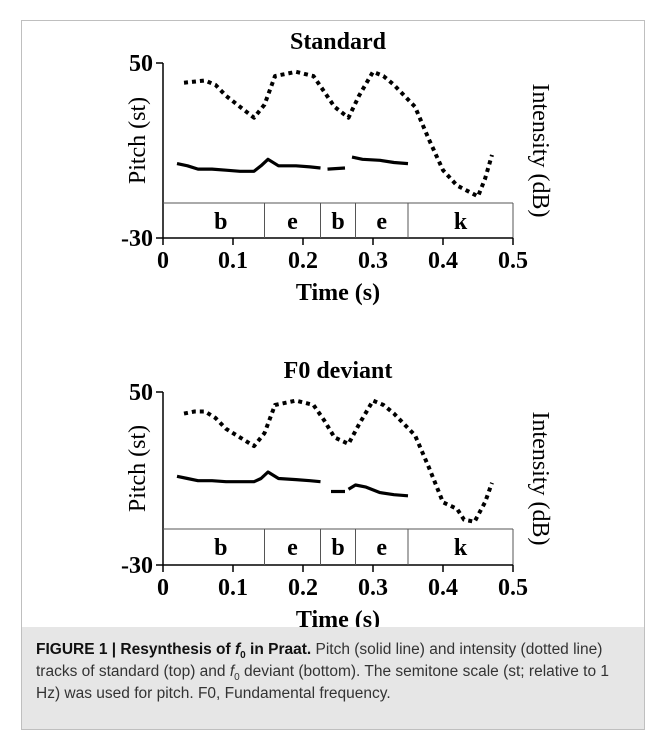 The image size is (667, 750). I want to click on chart-1-y-axis-label-right: Intensity (dB), so click(540, 151).